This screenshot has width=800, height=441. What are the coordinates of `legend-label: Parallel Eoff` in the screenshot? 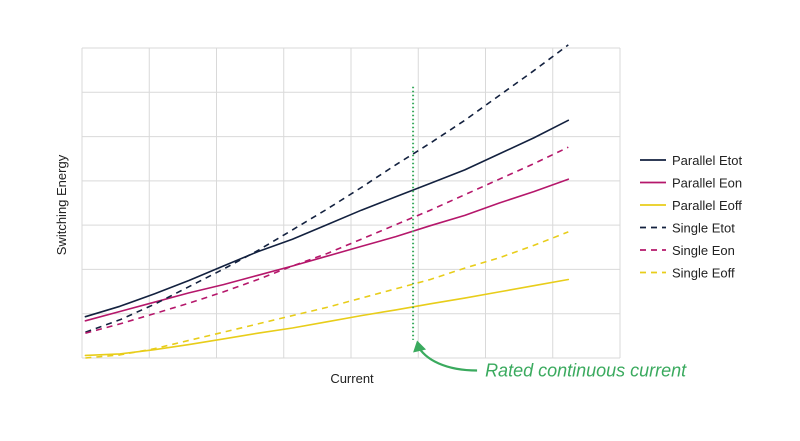 It's located at (707, 205).